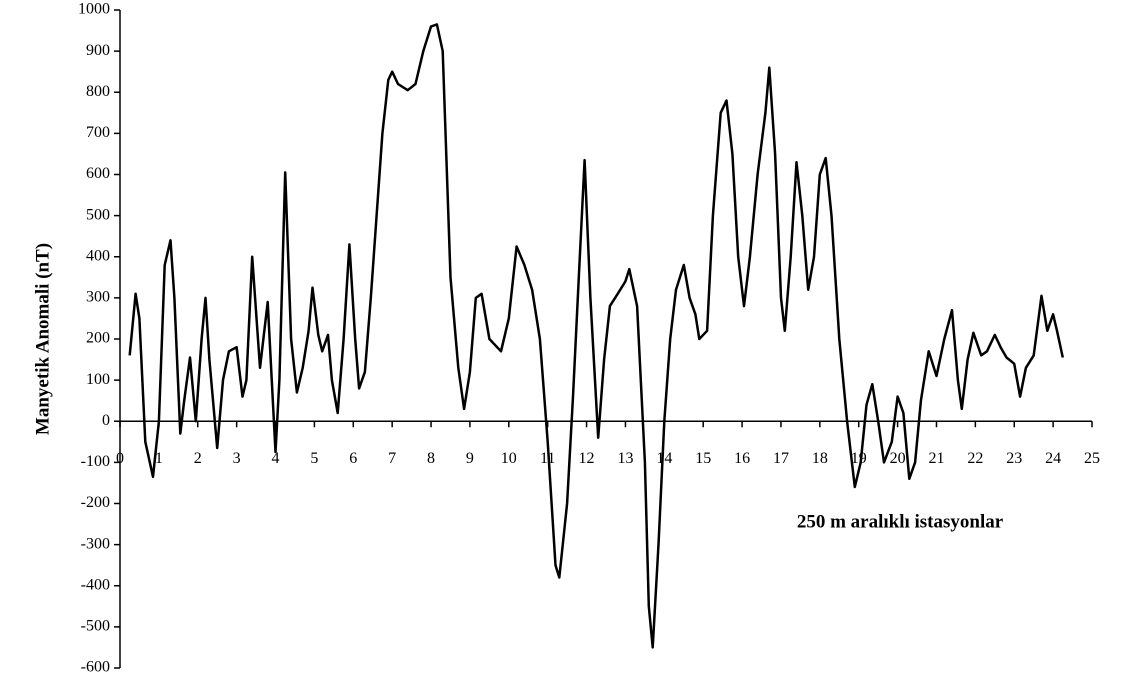 Image resolution: width=1123 pixels, height=688 pixels. What do you see at coordinates (98, 214) in the screenshot?
I see `y-tick-label: 500` at bounding box center [98, 214].